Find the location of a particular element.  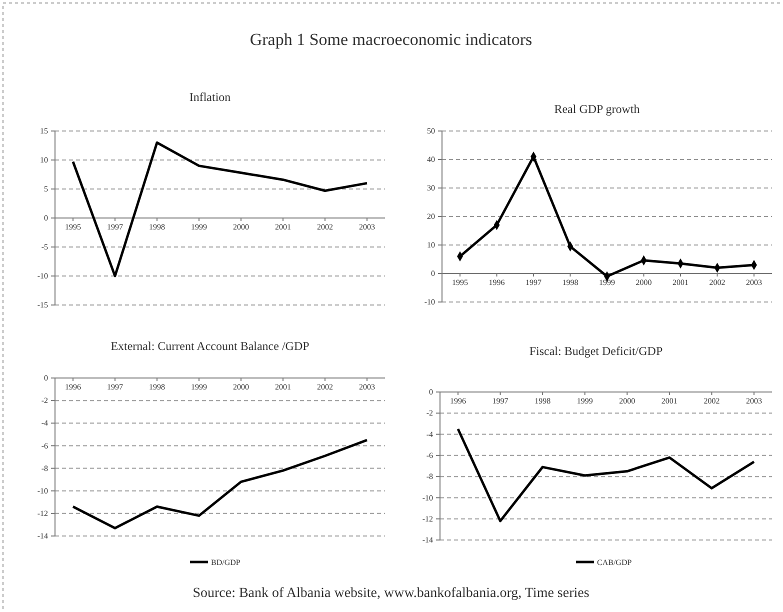

legend-label: BD/GDP is located at coordinates (226, 562).